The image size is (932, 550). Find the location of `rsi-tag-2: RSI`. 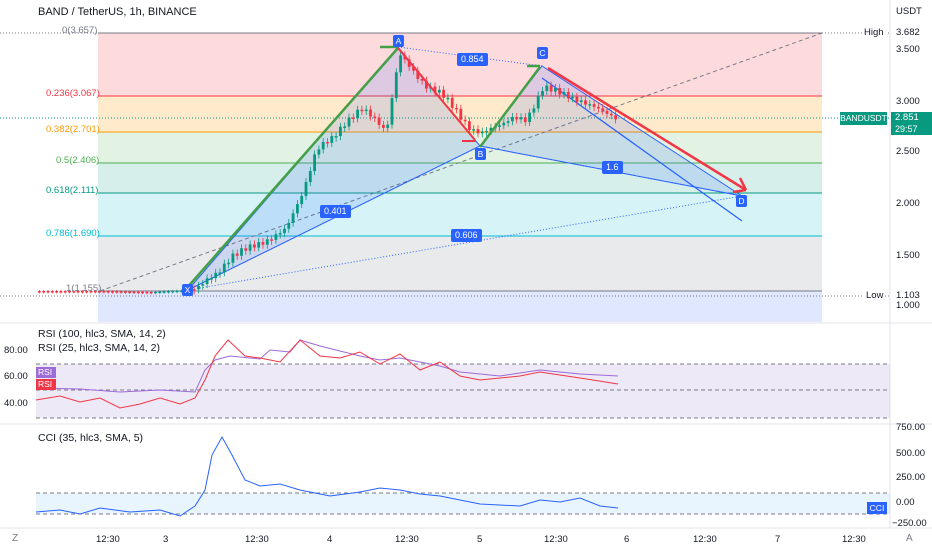

rsi-tag-2: RSI is located at coordinates (46, 384).